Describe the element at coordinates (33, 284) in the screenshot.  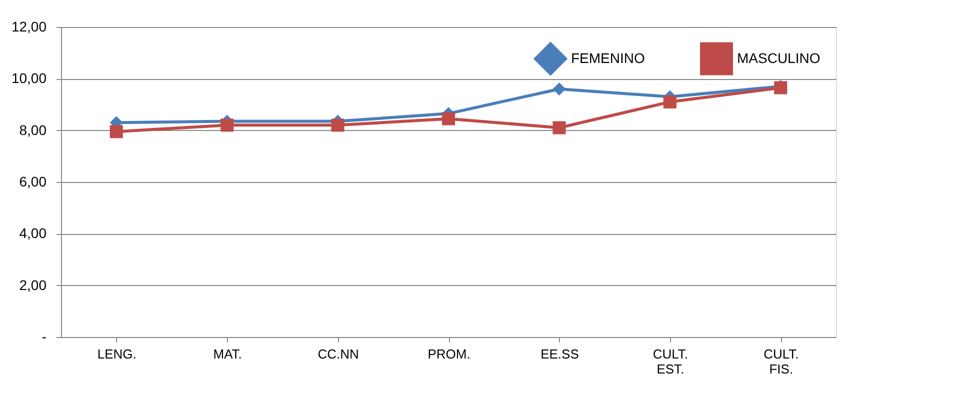
I see `y-tick-label: 2,00` at that location.